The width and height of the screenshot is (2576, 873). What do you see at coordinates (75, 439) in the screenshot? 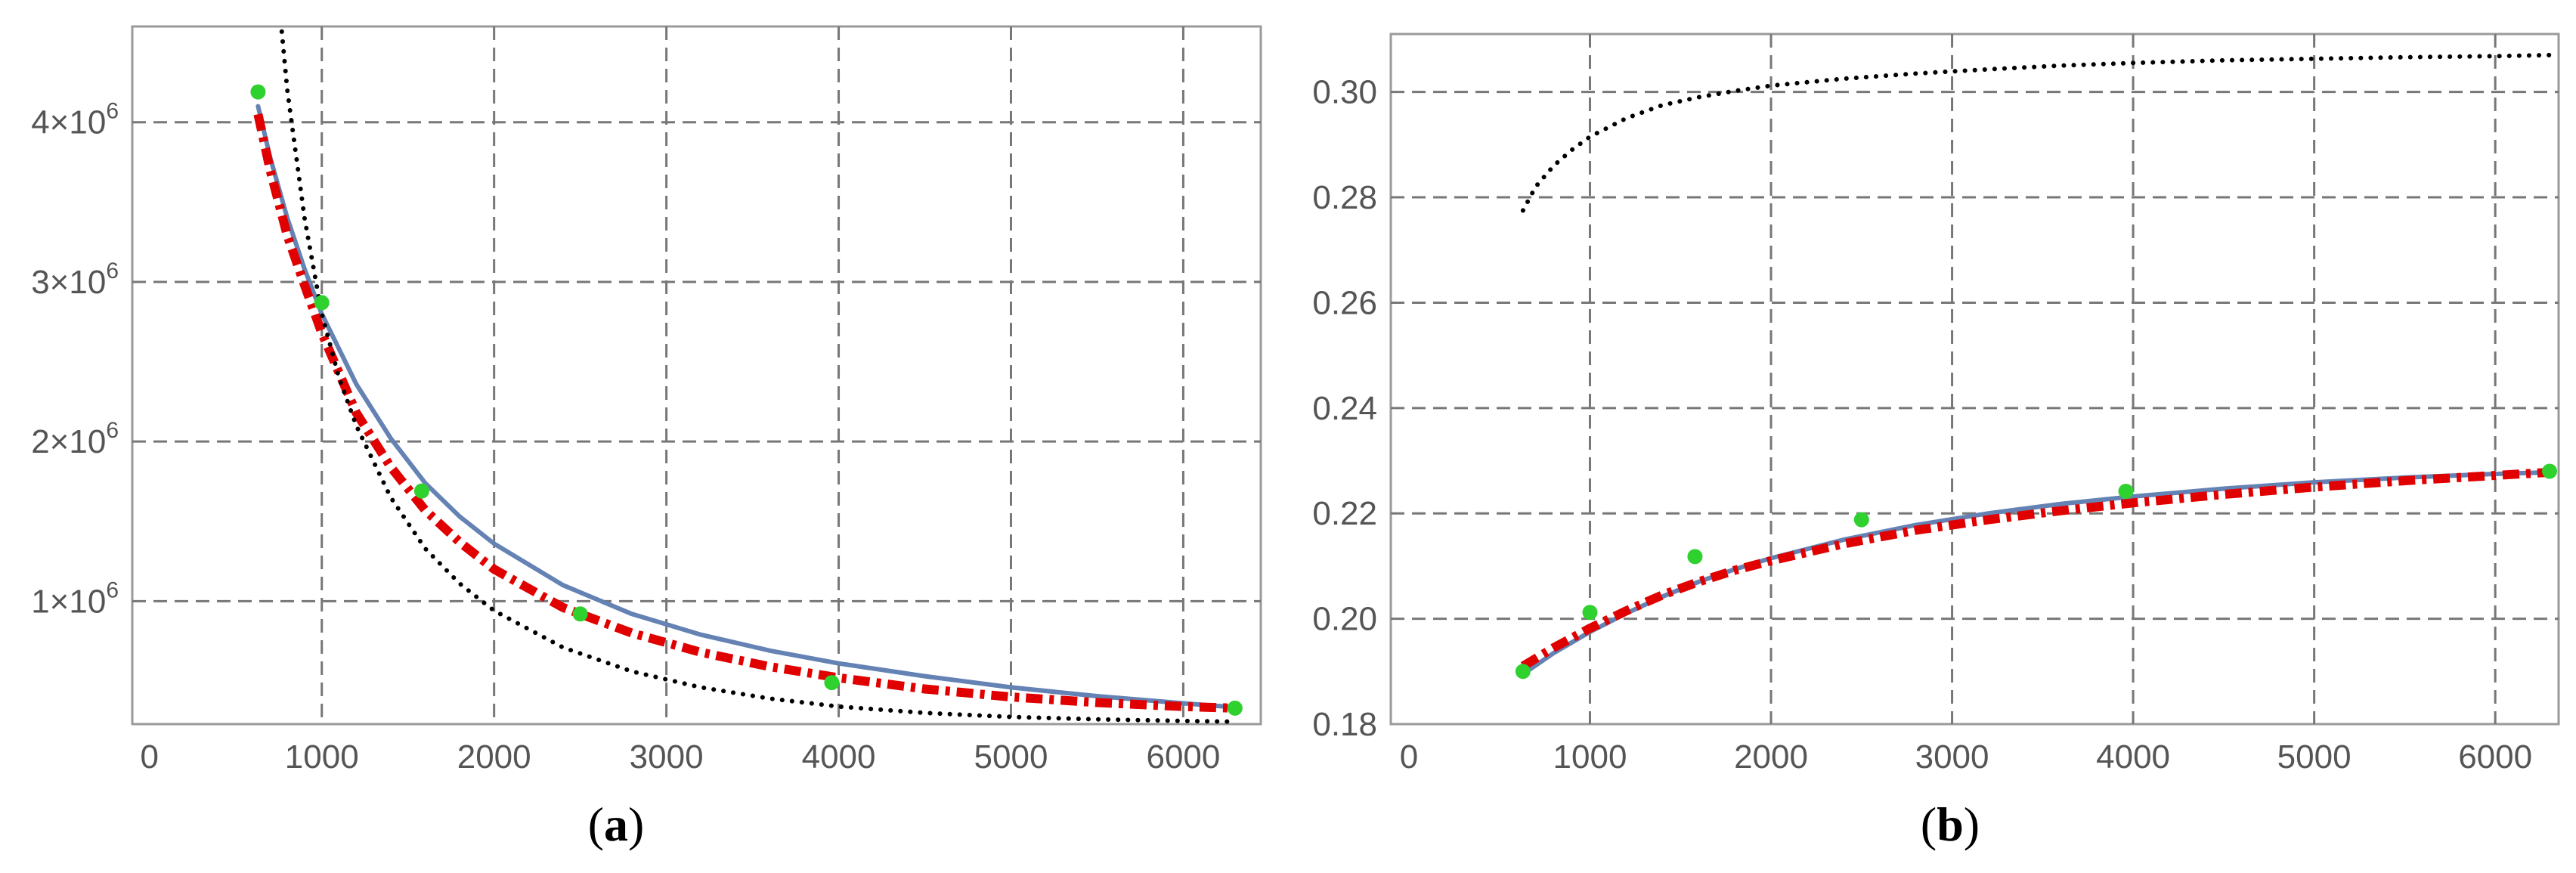
I see `y-tick-label: 2×10⁶` at bounding box center [75, 439].